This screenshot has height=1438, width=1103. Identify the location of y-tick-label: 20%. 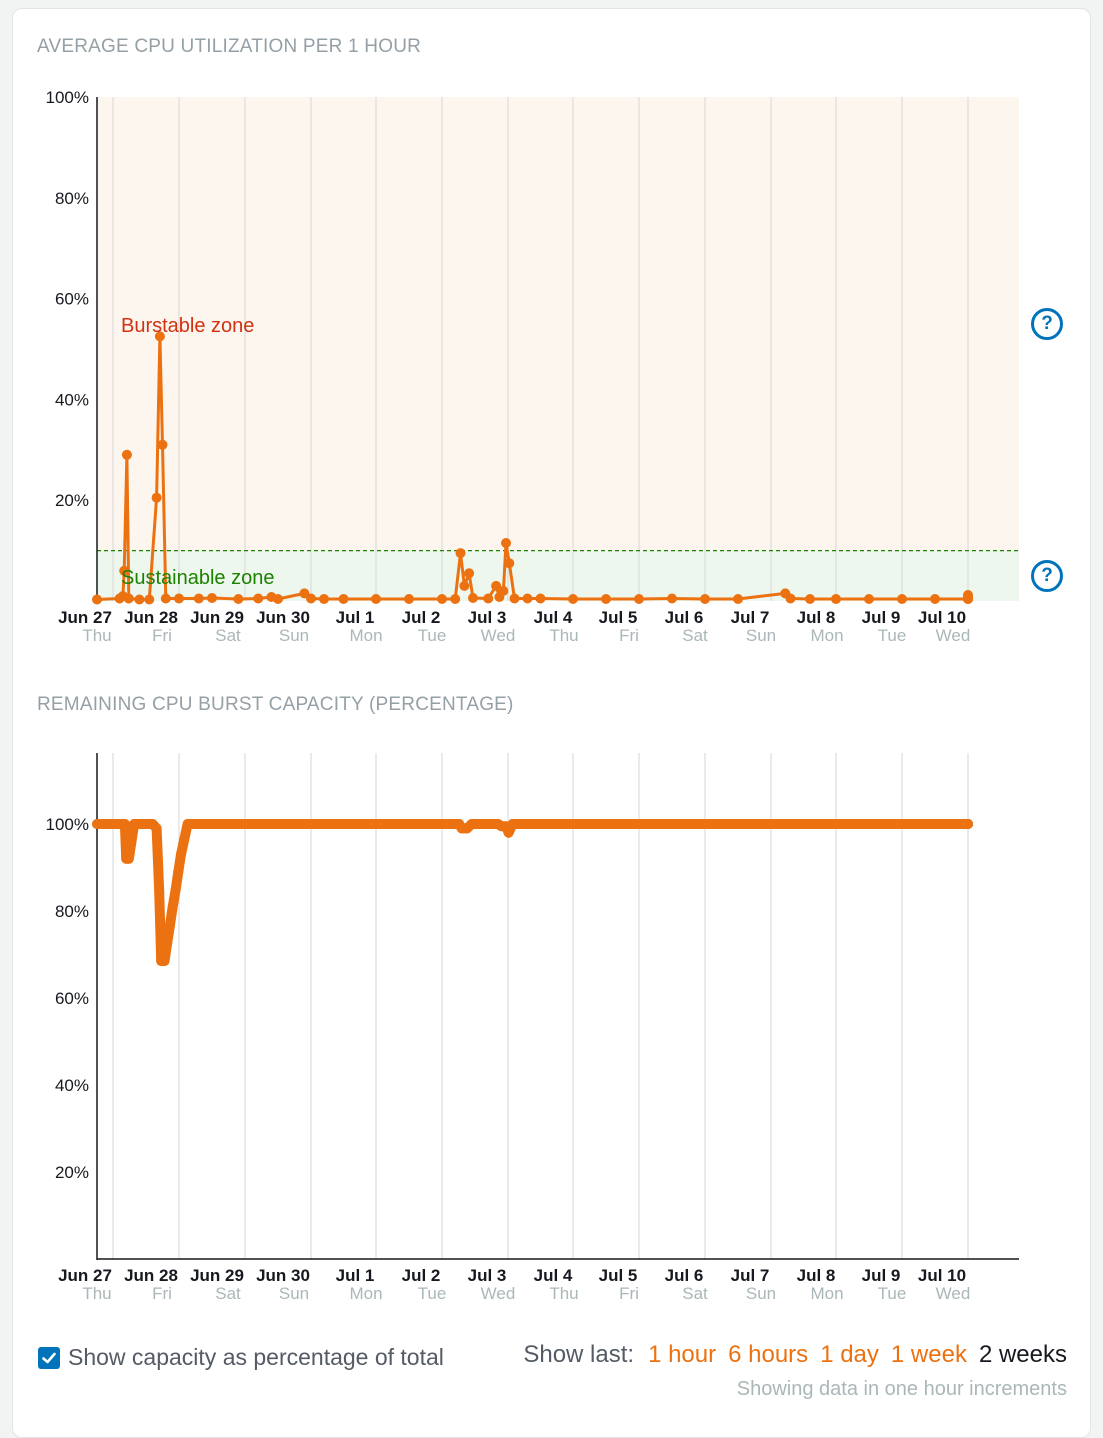
(72, 1172).